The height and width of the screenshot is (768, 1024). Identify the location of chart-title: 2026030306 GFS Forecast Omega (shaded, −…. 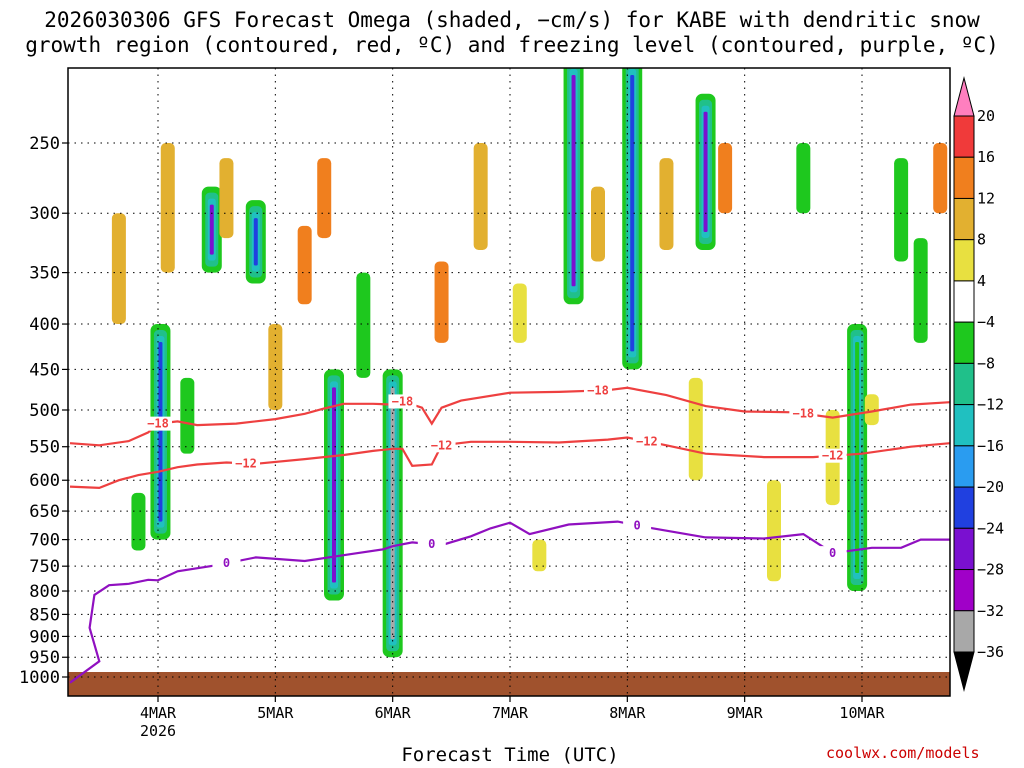
(512, 33).